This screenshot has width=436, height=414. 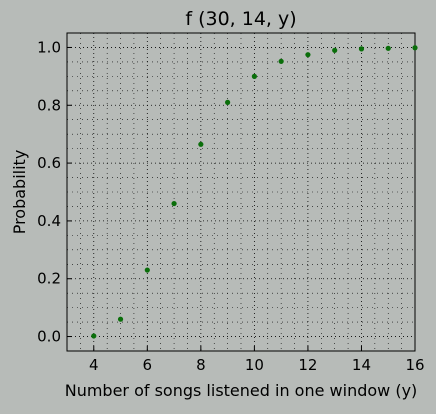 What do you see at coordinates (49, 163) in the screenshot?
I see `y-tick-label: 0.6` at bounding box center [49, 163].